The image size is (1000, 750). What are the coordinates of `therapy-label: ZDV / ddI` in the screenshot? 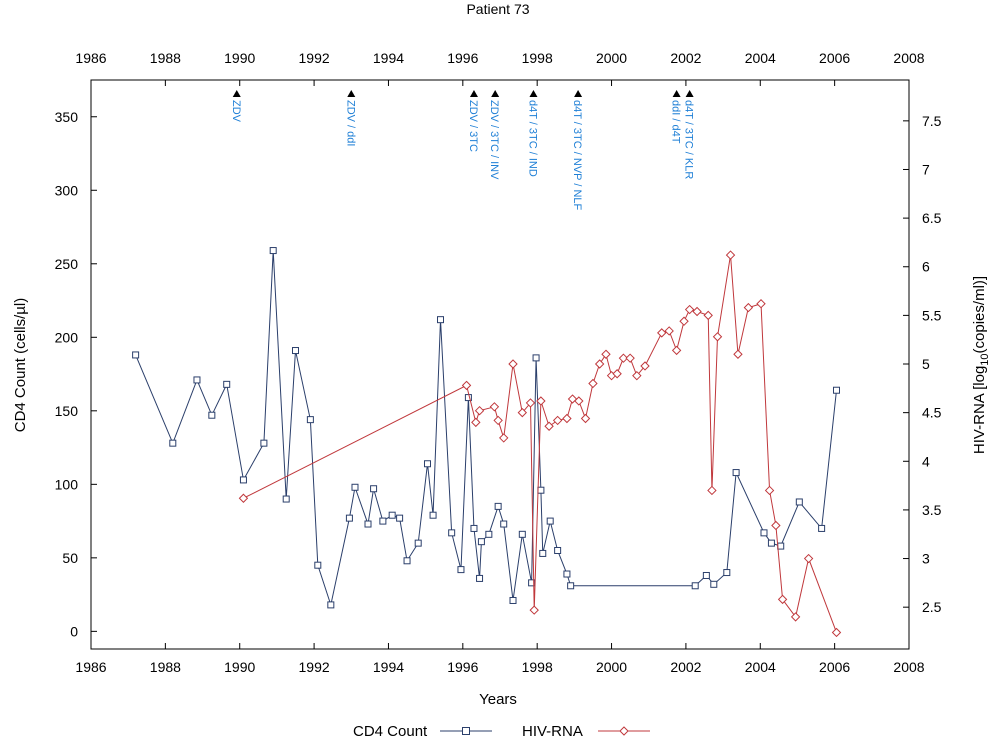 It's located at (350, 123).